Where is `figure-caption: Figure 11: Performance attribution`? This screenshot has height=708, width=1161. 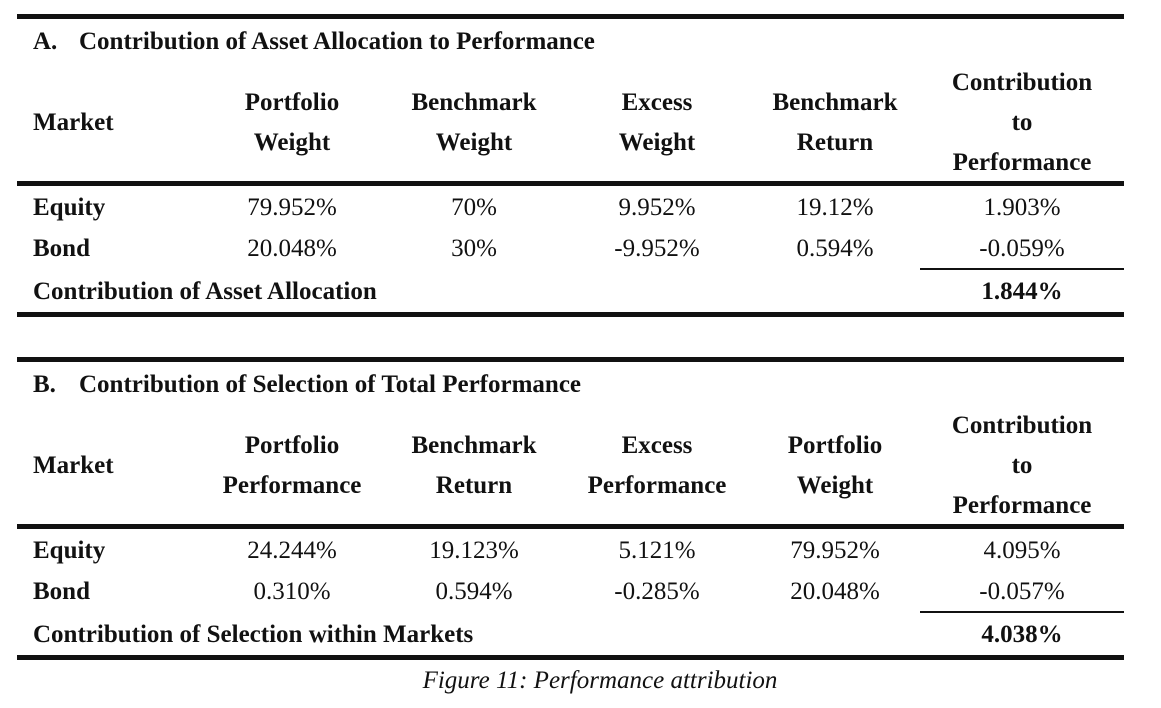
figure-caption: Figure 11: Performance attribution is located at coordinates (600, 680).